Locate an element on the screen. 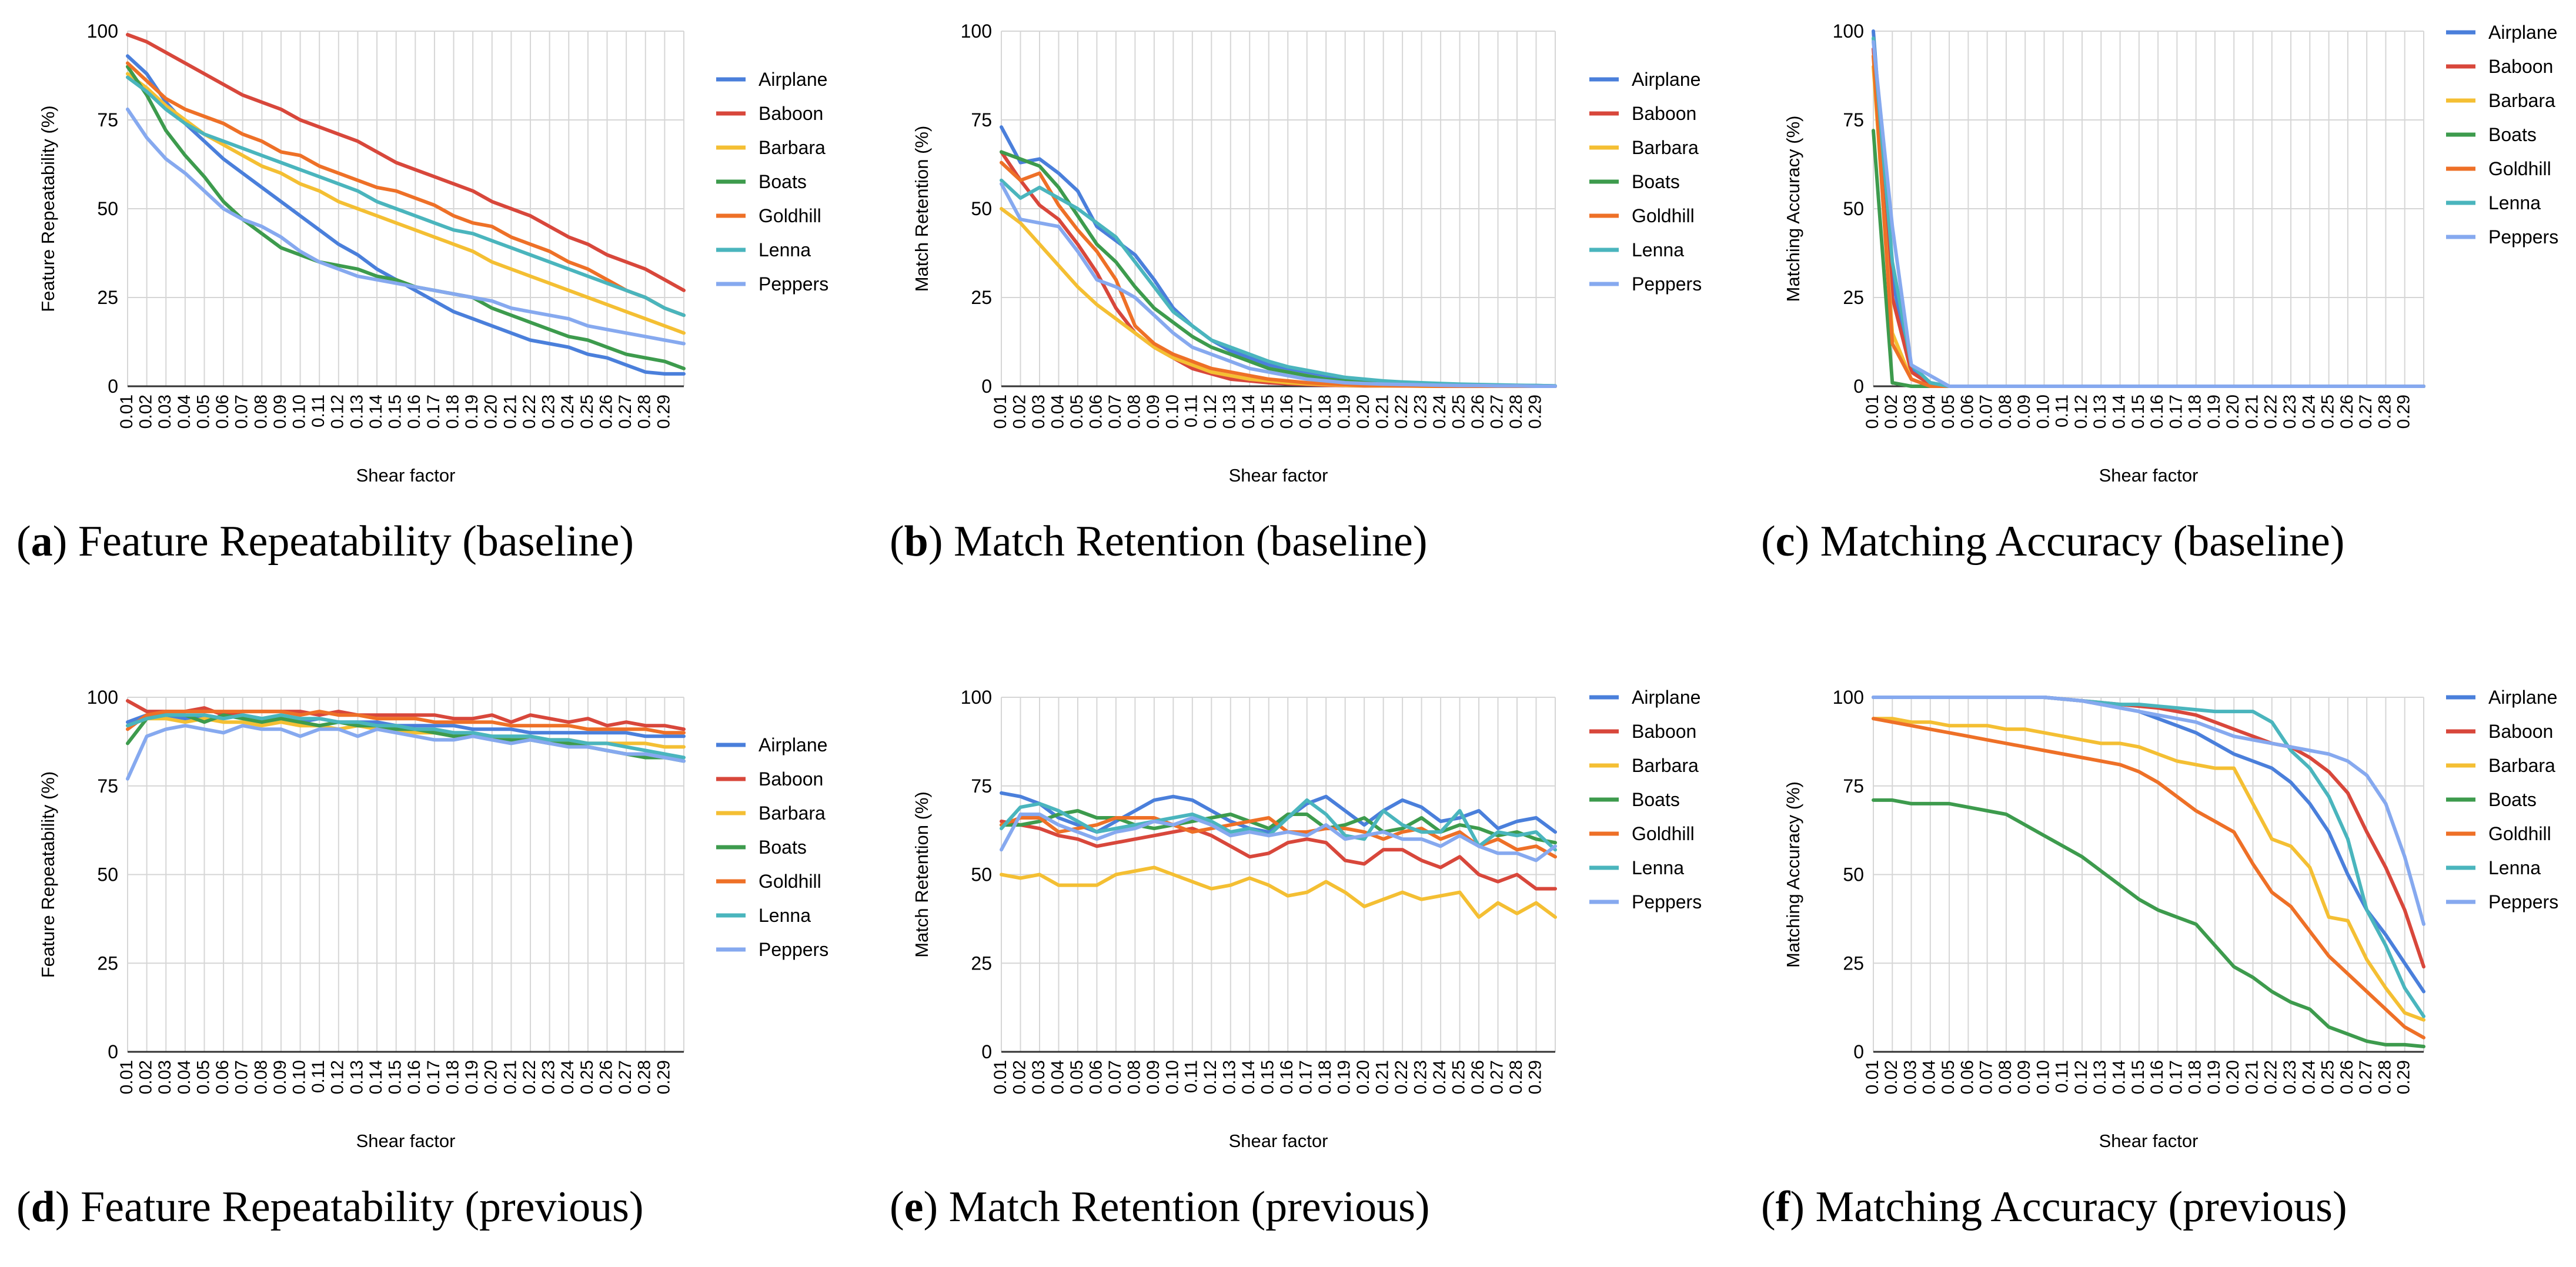  x-tick-label: 0.07 is located at coordinates (1115, 1077).